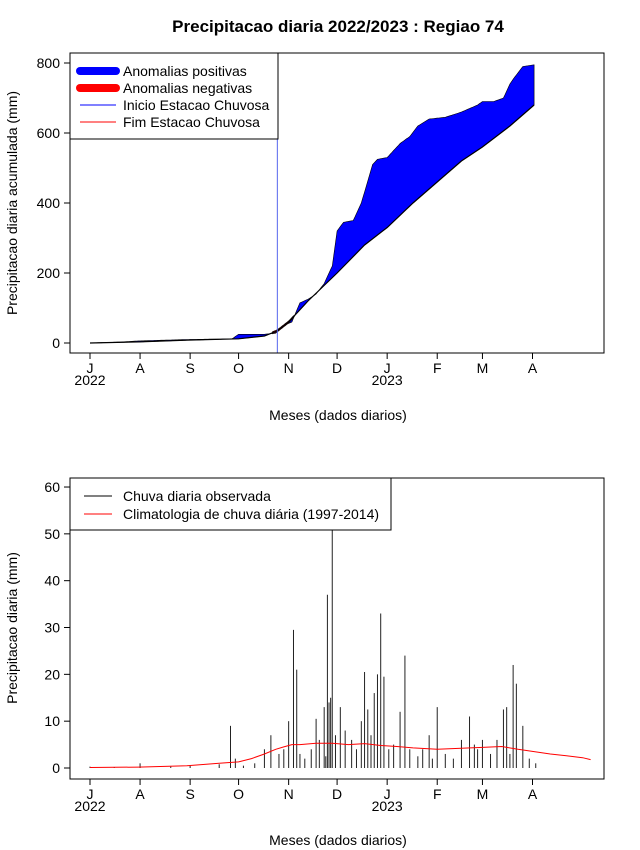 This screenshot has width=640, height=850. Describe the element at coordinates (52, 628) in the screenshot. I see `y-tick-label: 30` at that location.